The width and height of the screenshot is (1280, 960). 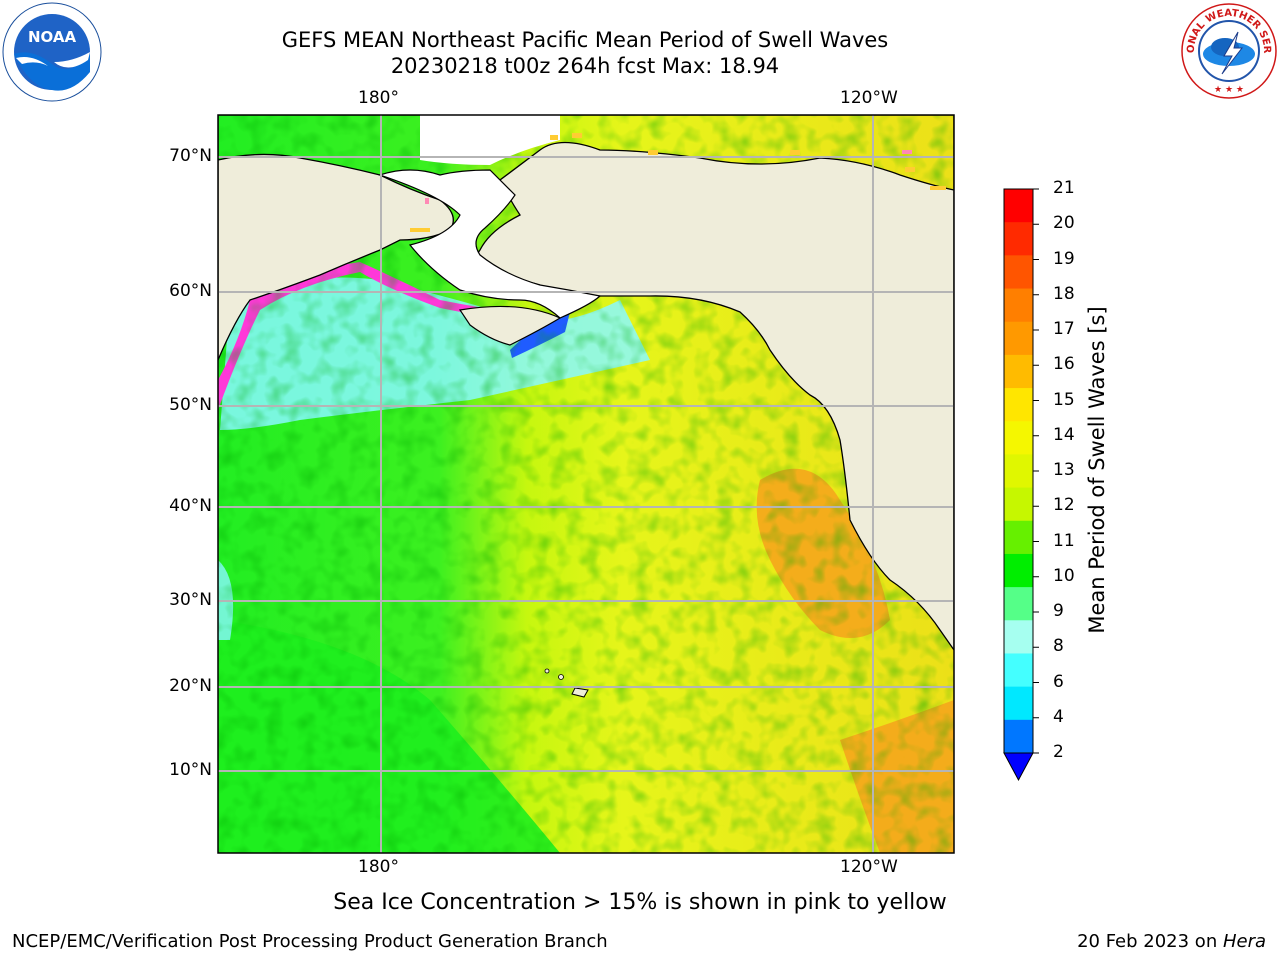 What do you see at coordinates (190, 506) in the screenshot?
I see `lat-label-40n: 40°N` at bounding box center [190, 506].